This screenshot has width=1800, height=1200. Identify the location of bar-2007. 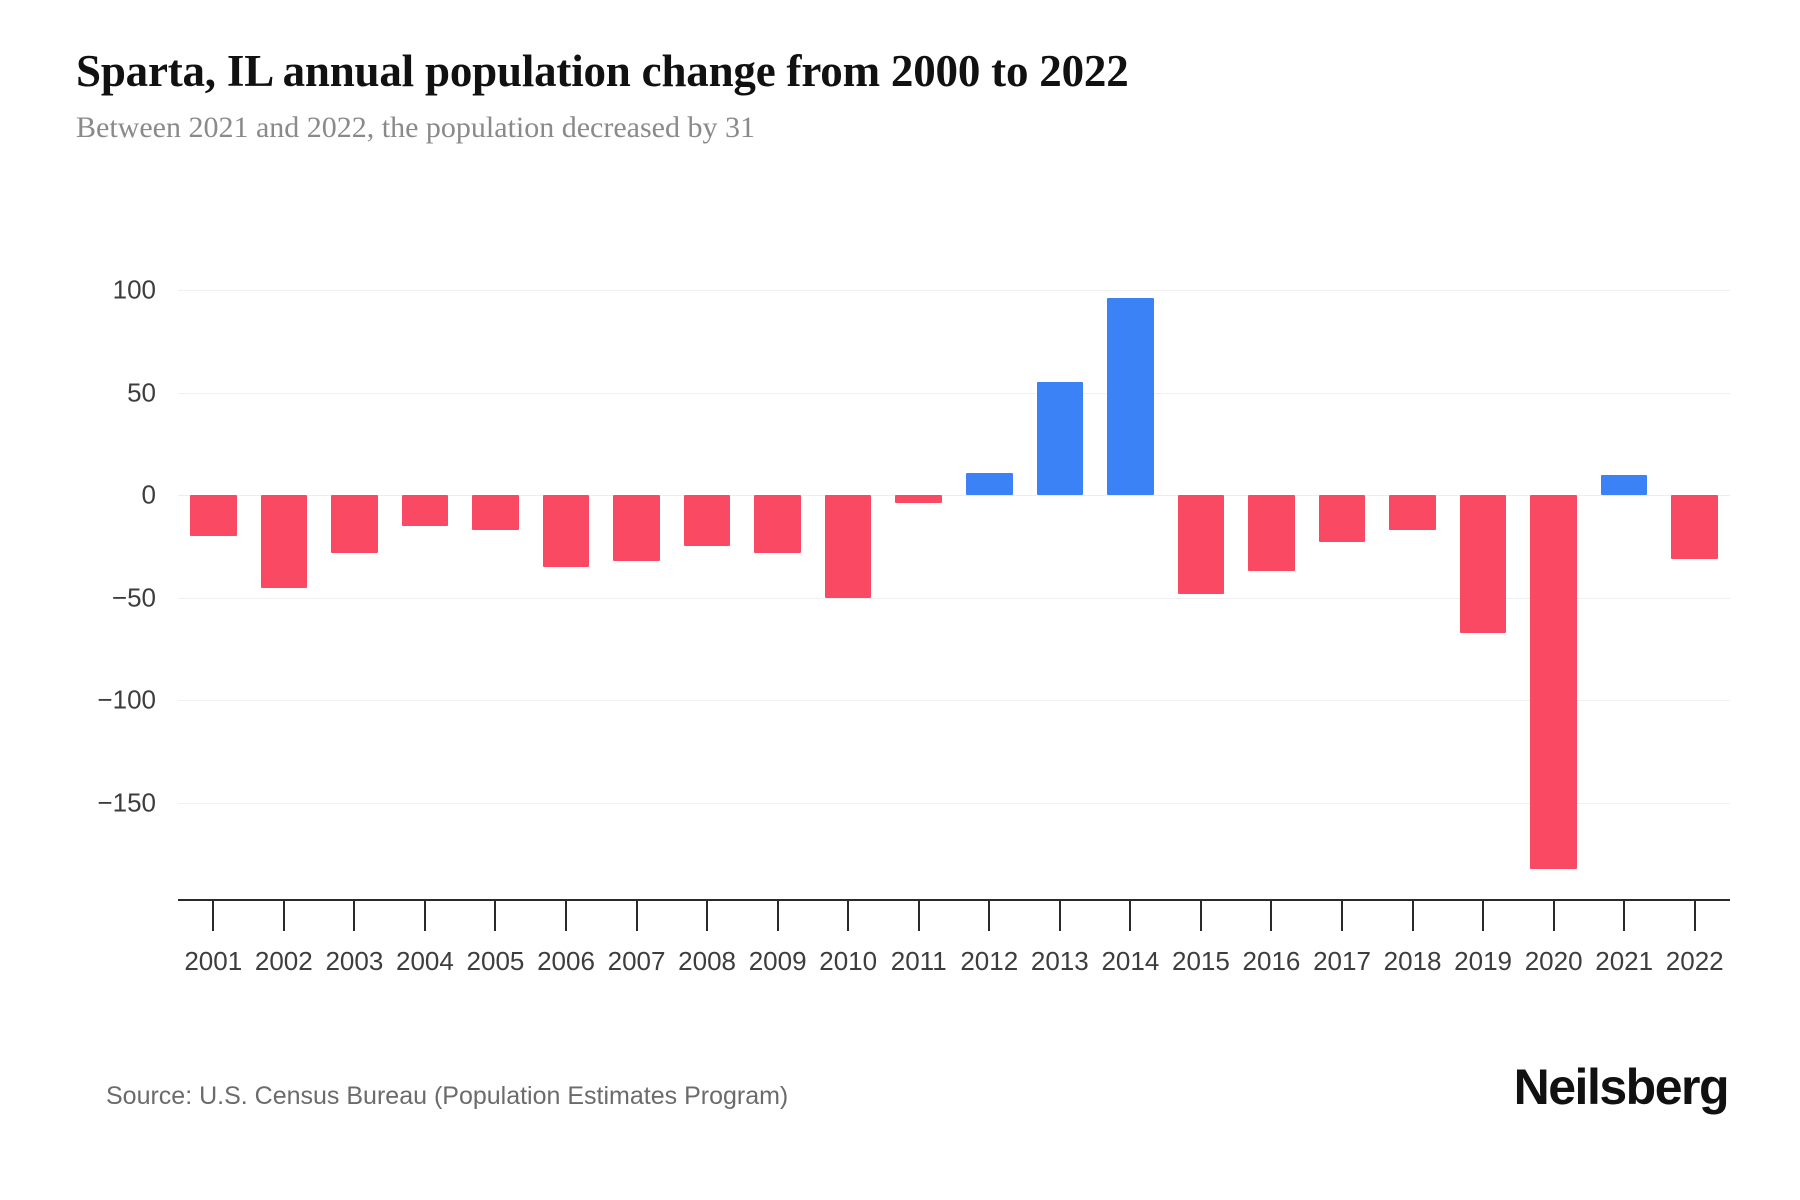
(636, 528).